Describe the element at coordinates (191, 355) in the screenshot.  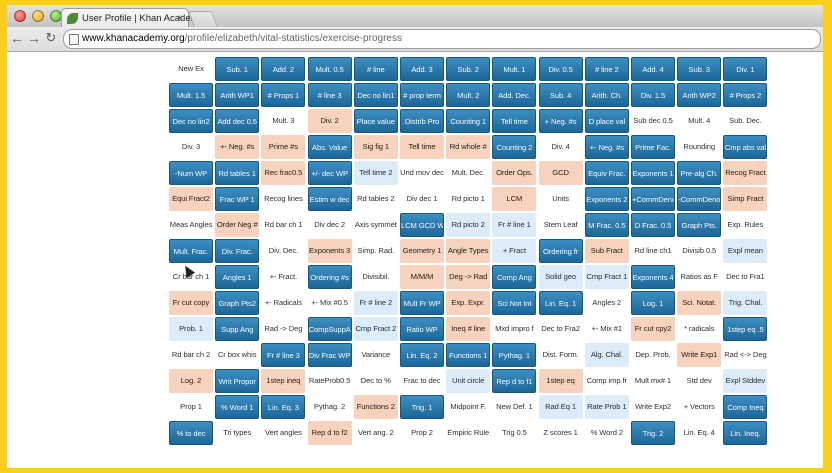
I see `exercise-cell: Rd bar ch 2` at that location.